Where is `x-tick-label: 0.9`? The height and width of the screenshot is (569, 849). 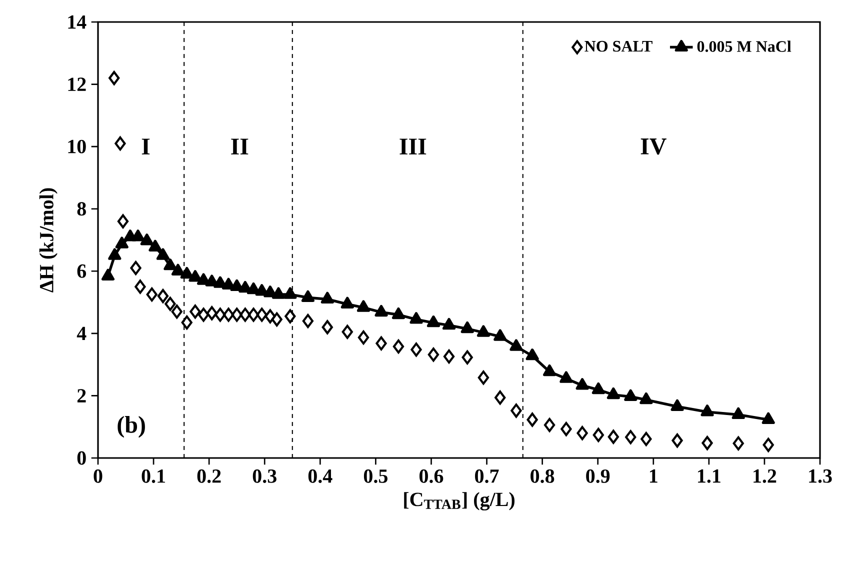 x-tick-label: 0.9 is located at coordinates (598, 476).